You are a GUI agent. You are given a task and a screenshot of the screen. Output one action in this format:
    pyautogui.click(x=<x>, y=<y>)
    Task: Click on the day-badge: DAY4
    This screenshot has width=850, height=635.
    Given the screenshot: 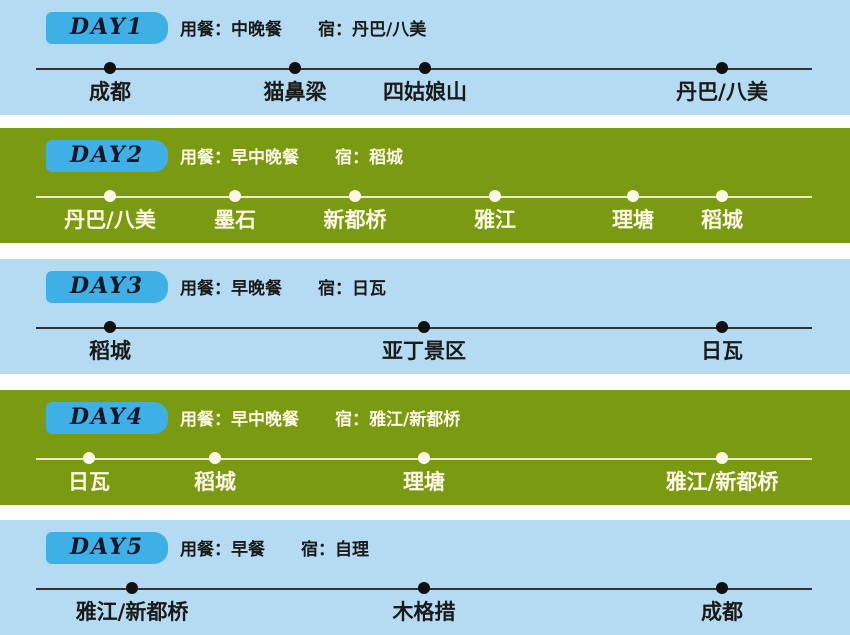 What is the action you would take?
    pyautogui.click(x=107, y=418)
    